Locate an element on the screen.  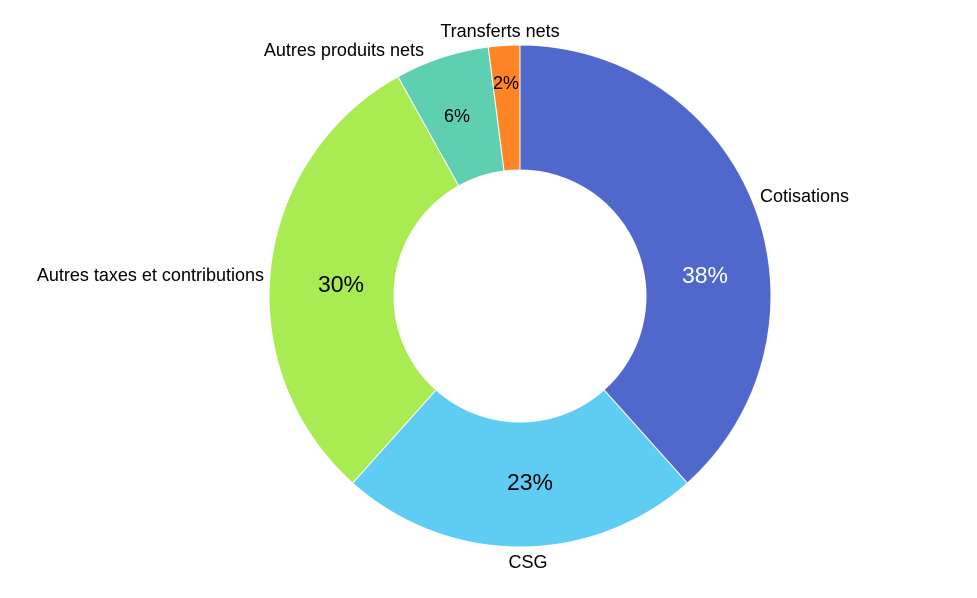
slice-csg is located at coordinates (520, 468).